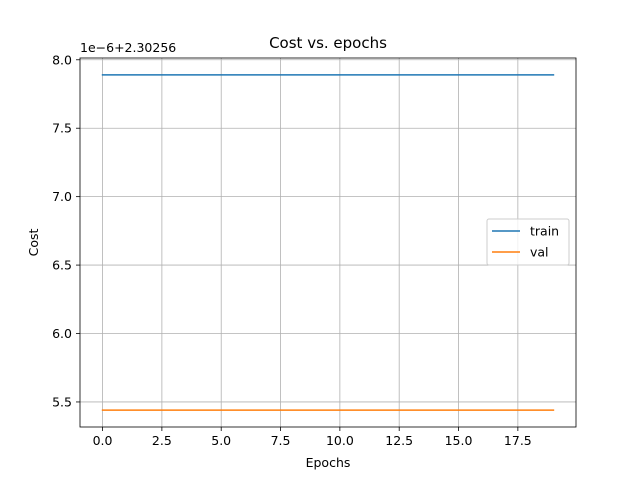  What do you see at coordinates (33, 243) in the screenshot?
I see `y-axis-label: Cost` at bounding box center [33, 243].